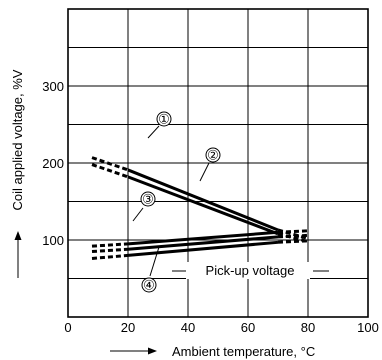 This screenshot has width=382, height=360. What do you see at coordinates (221, 327) in the screenshot?
I see `x-tick-labels: 0 20 40 60 80 100` at bounding box center [221, 327].